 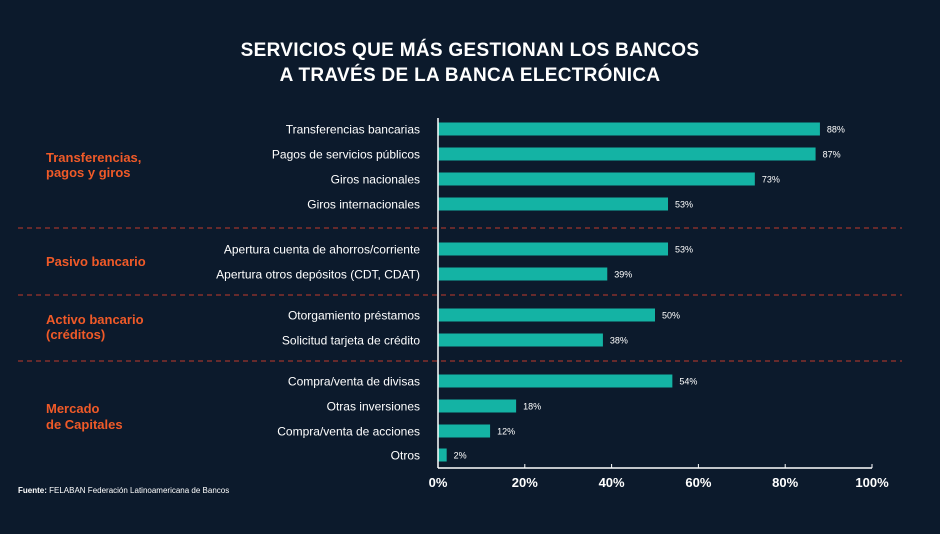 What do you see at coordinates (619, 341) in the screenshot?
I see `value-label: 38%` at bounding box center [619, 341].